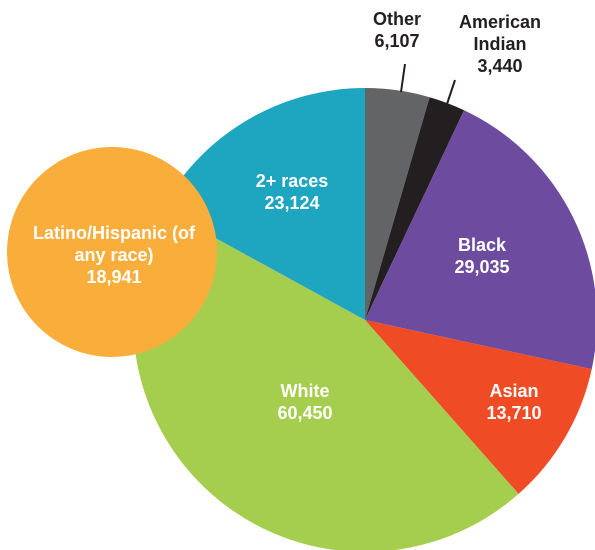 The width and height of the screenshot is (595, 550). What do you see at coordinates (305, 391) in the screenshot?
I see `label-name: White` at bounding box center [305, 391].